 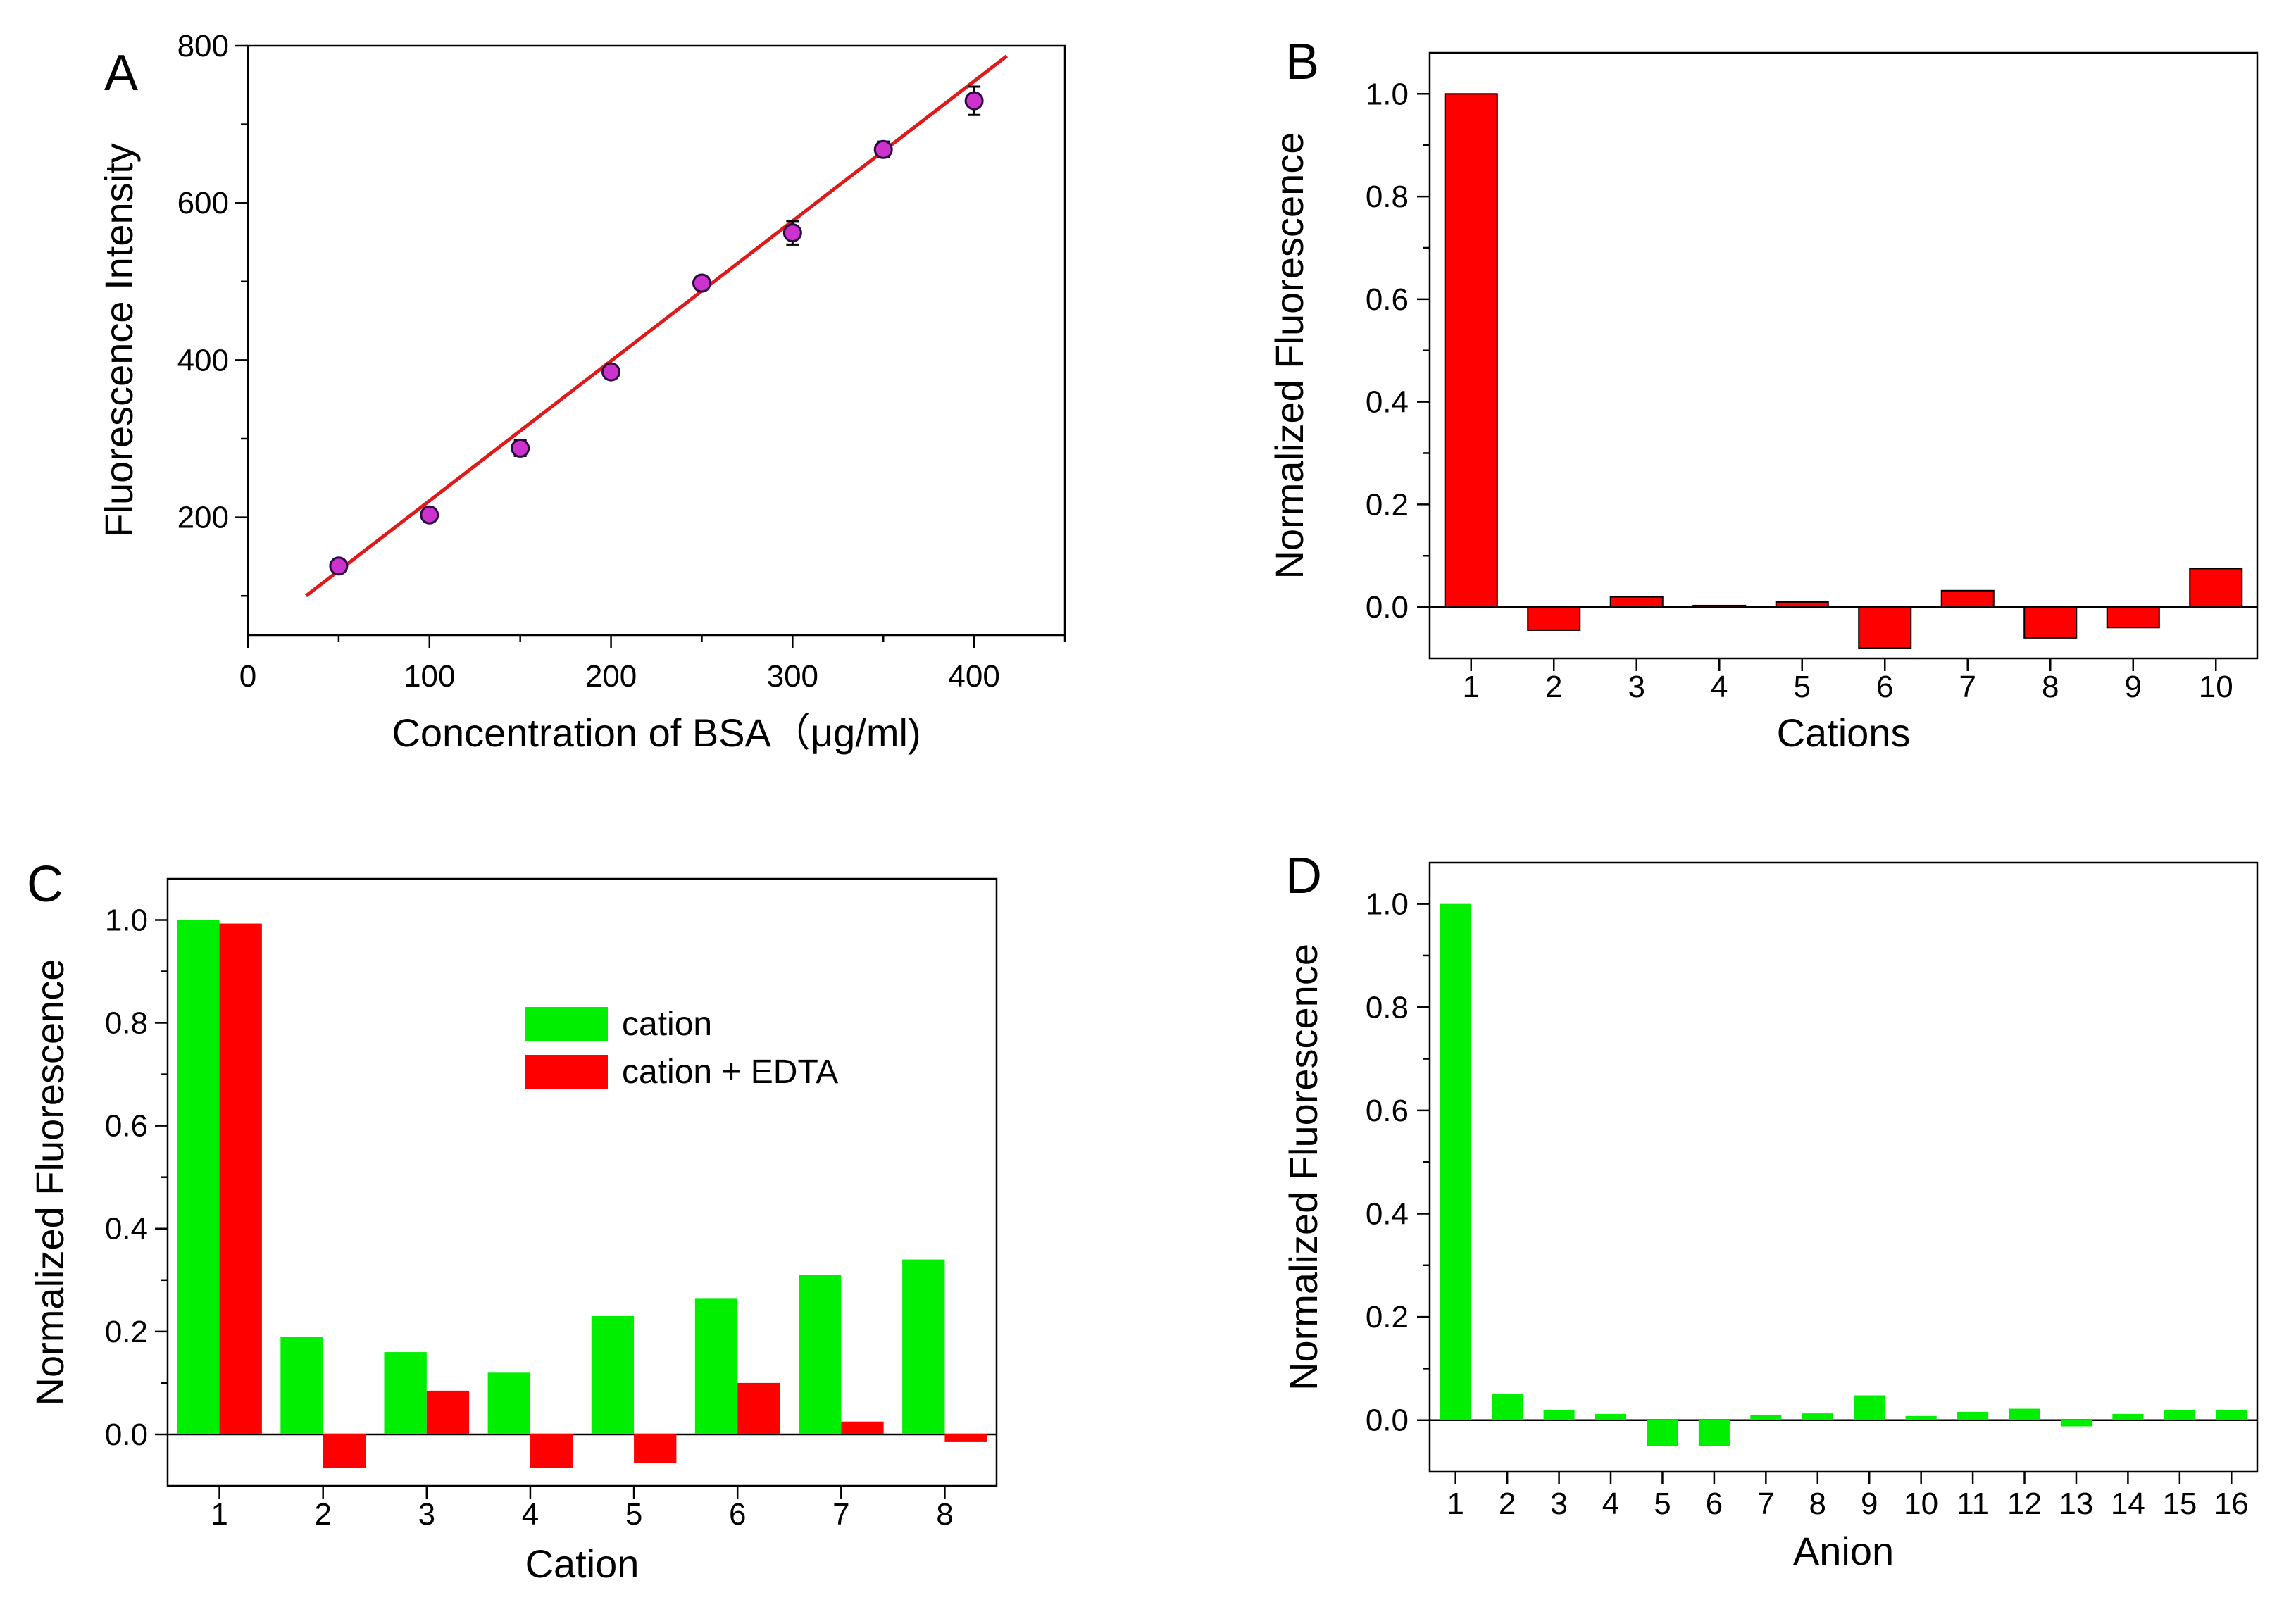 I want to click on panel-b-y-tick-label: 0.0, so click(x=1387, y=607).